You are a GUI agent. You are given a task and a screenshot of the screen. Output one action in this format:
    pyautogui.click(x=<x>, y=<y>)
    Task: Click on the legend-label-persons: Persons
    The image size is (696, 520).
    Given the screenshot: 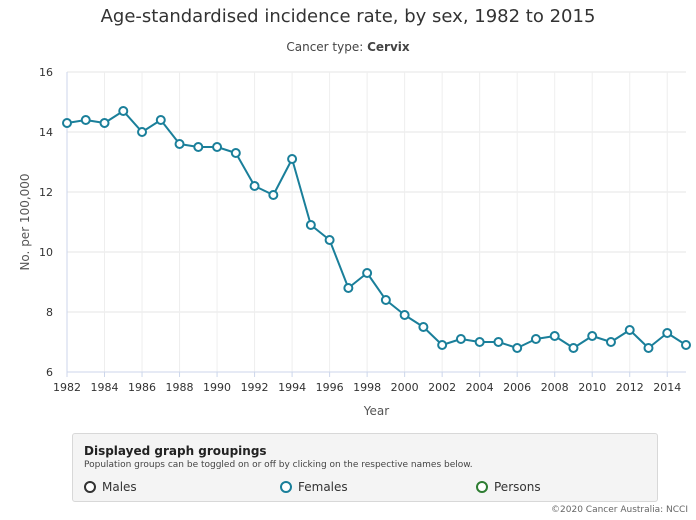 What is the action you would take?
    pyautogui.click(x=517, y=487)
    